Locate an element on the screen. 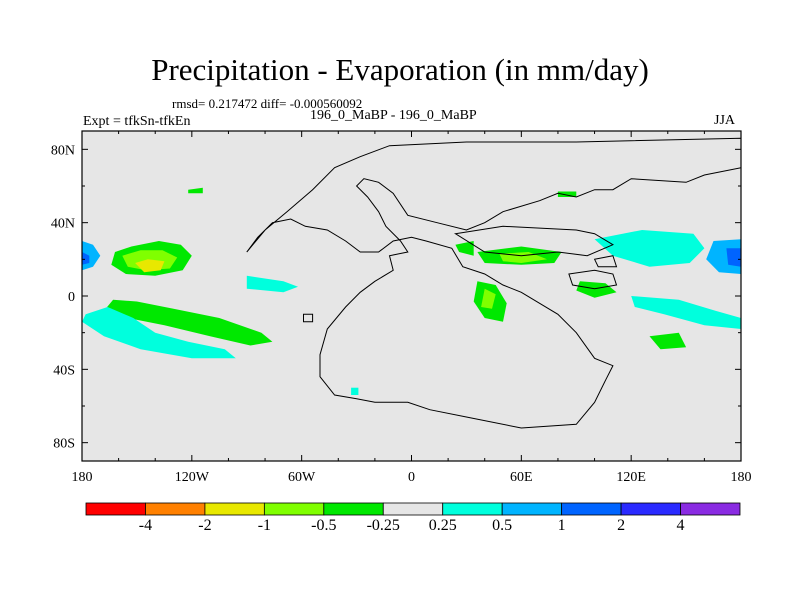  contour-region-south-pacific-wet-band is located at coordinates (159, 333).